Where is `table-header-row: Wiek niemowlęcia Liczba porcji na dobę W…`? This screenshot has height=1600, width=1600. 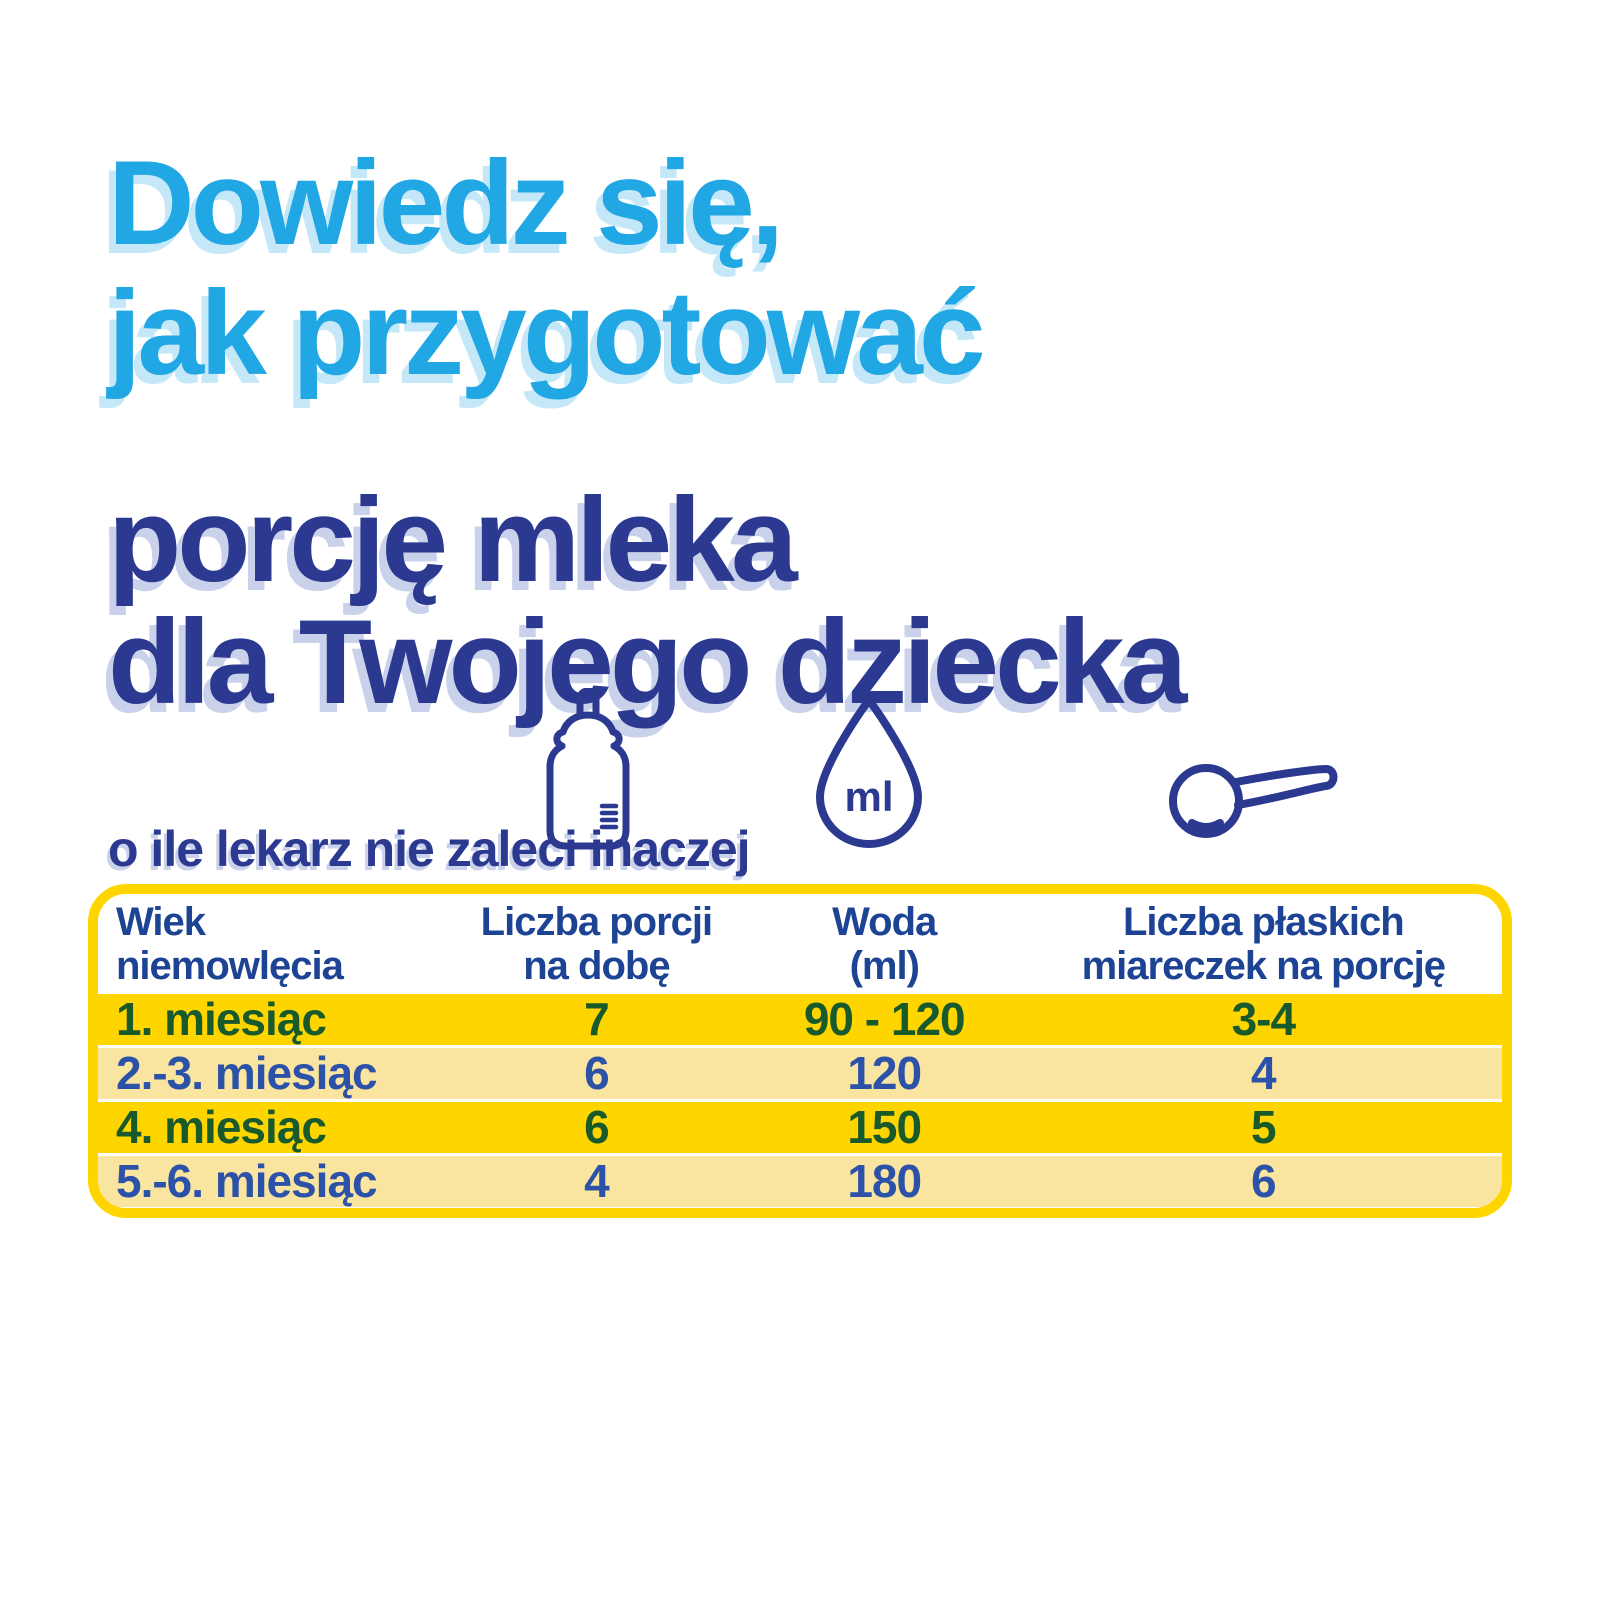 table-header-row: Wiek niemowlęcia Liczba porcji na dobę W… is located at coordinates (800, 944).